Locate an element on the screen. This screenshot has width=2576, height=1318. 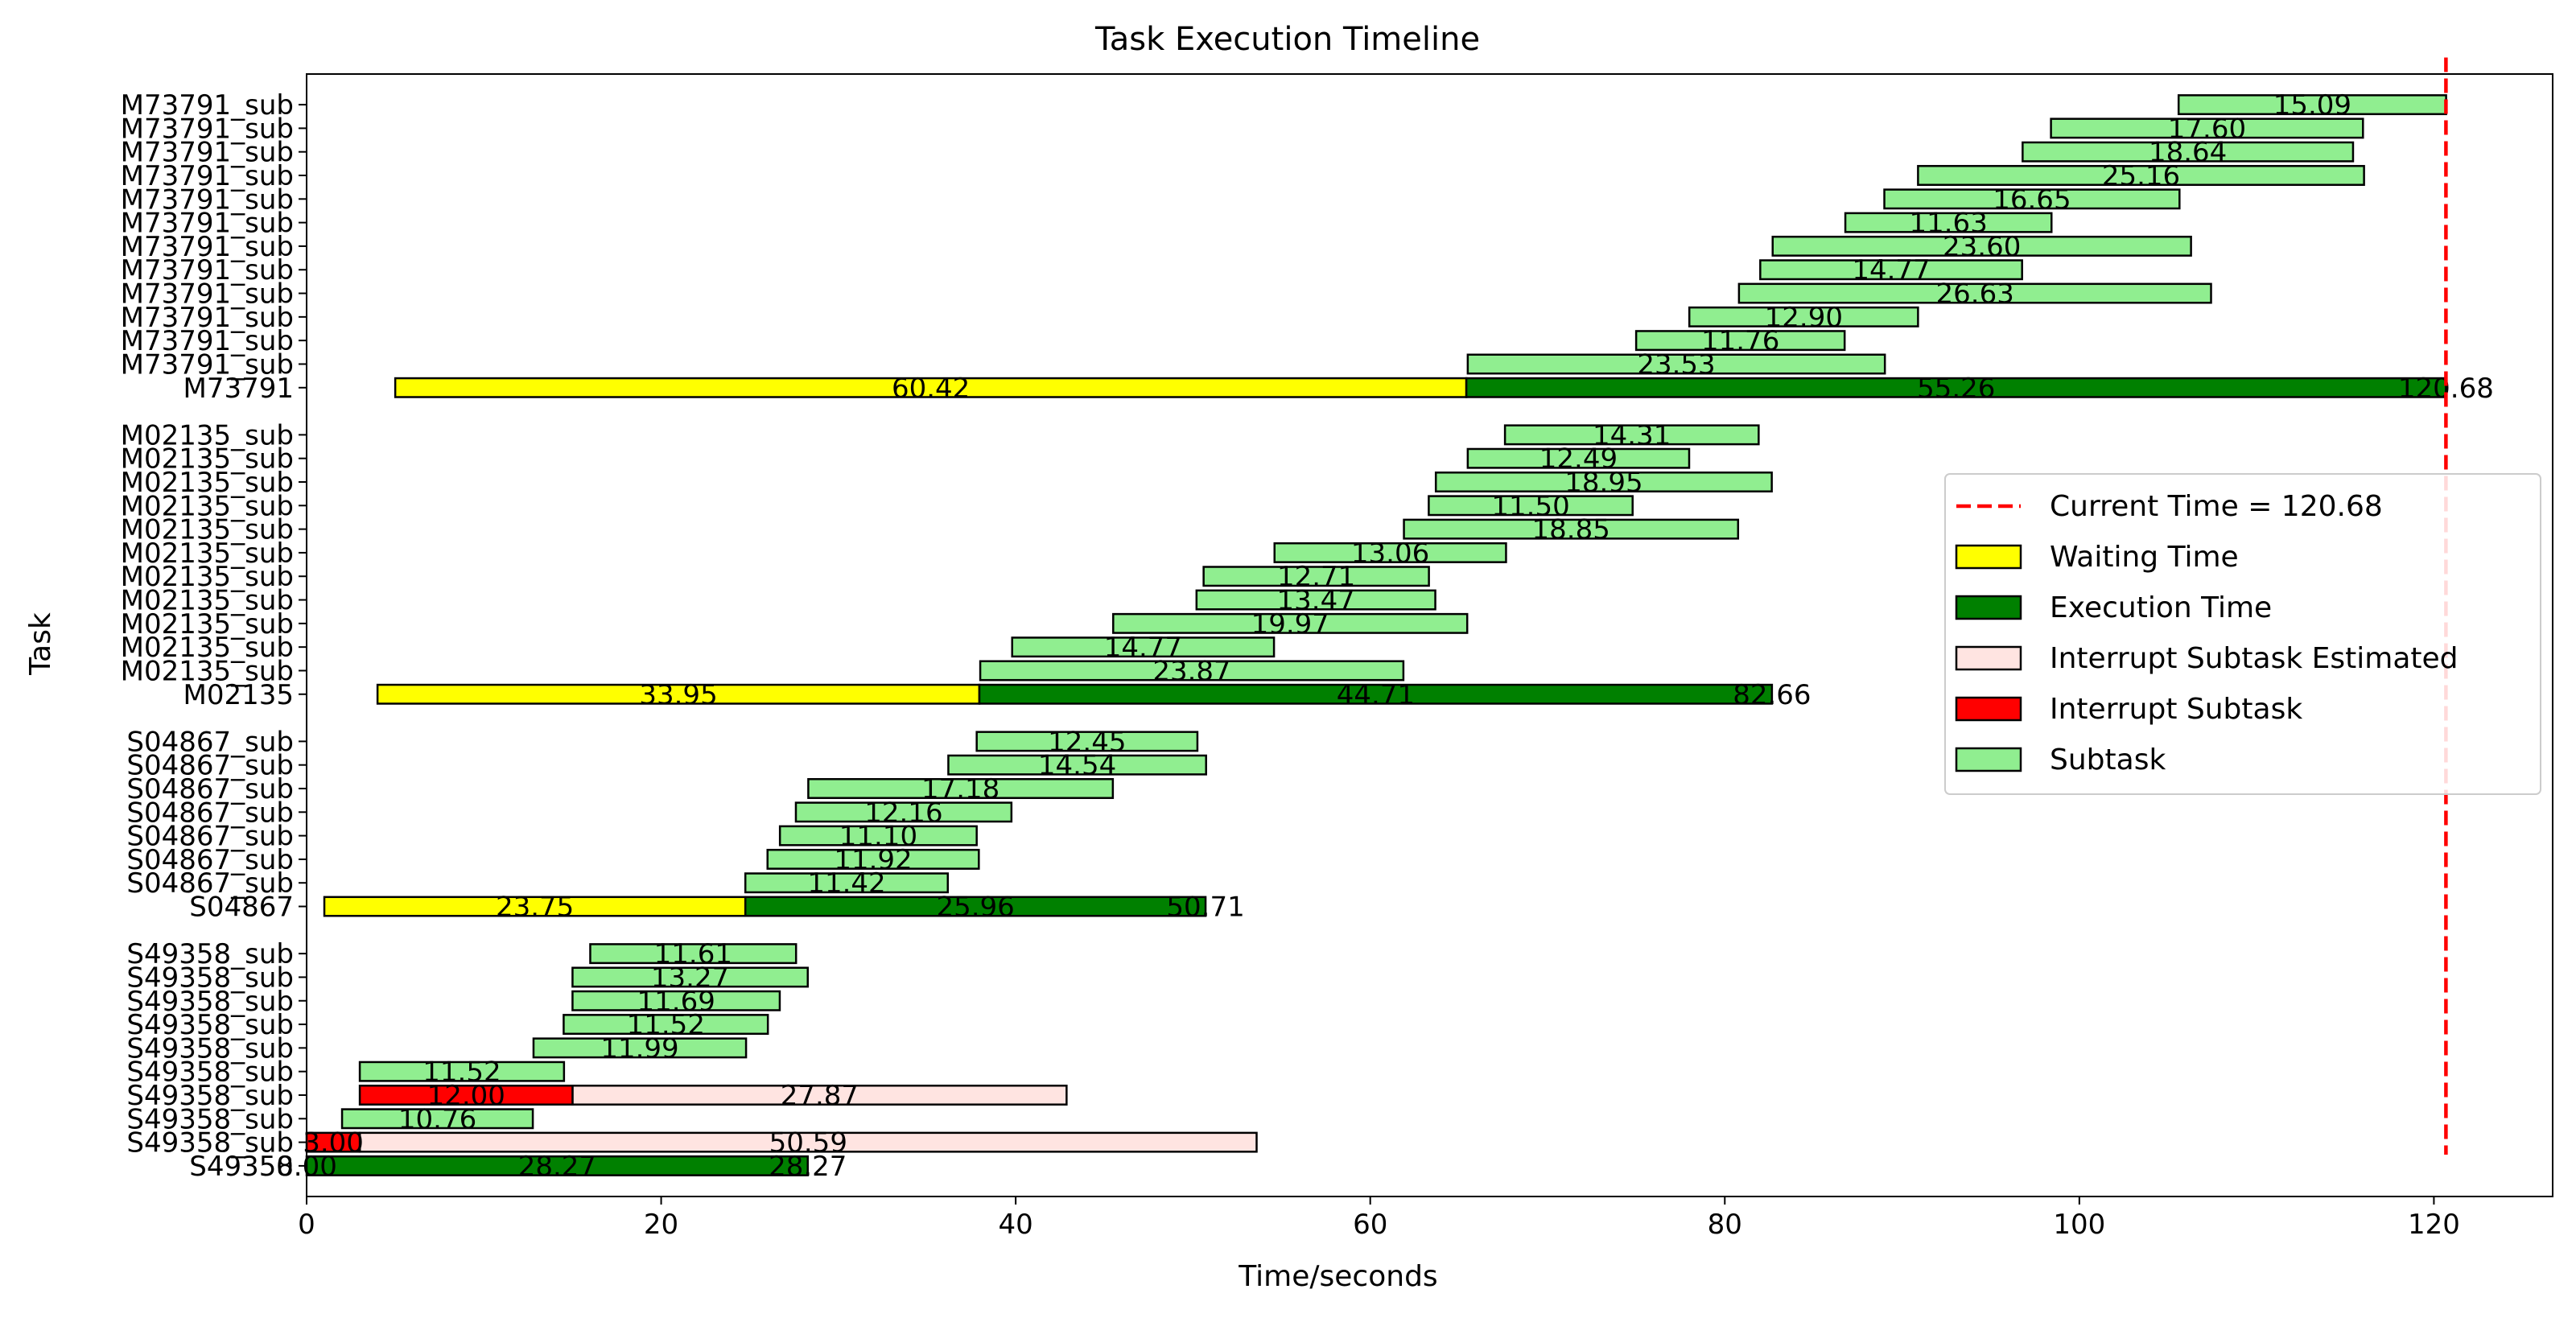
bar-value-label: 28.27 is located at coordinates (557, 1167).